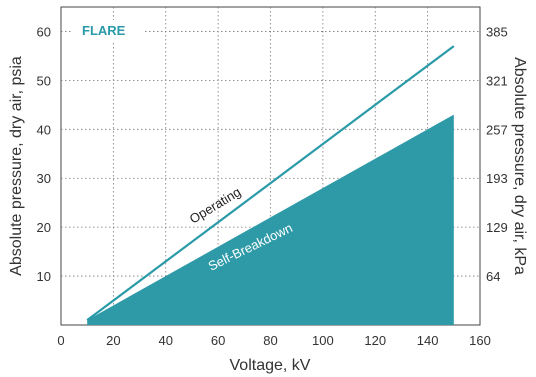 The width and height of the screenshot is (536, 377). Describe the element at coordinates (497, 154) in the screenshot. I see `y-right-tick-labels: 64 129 193 257 321 385` at that location.